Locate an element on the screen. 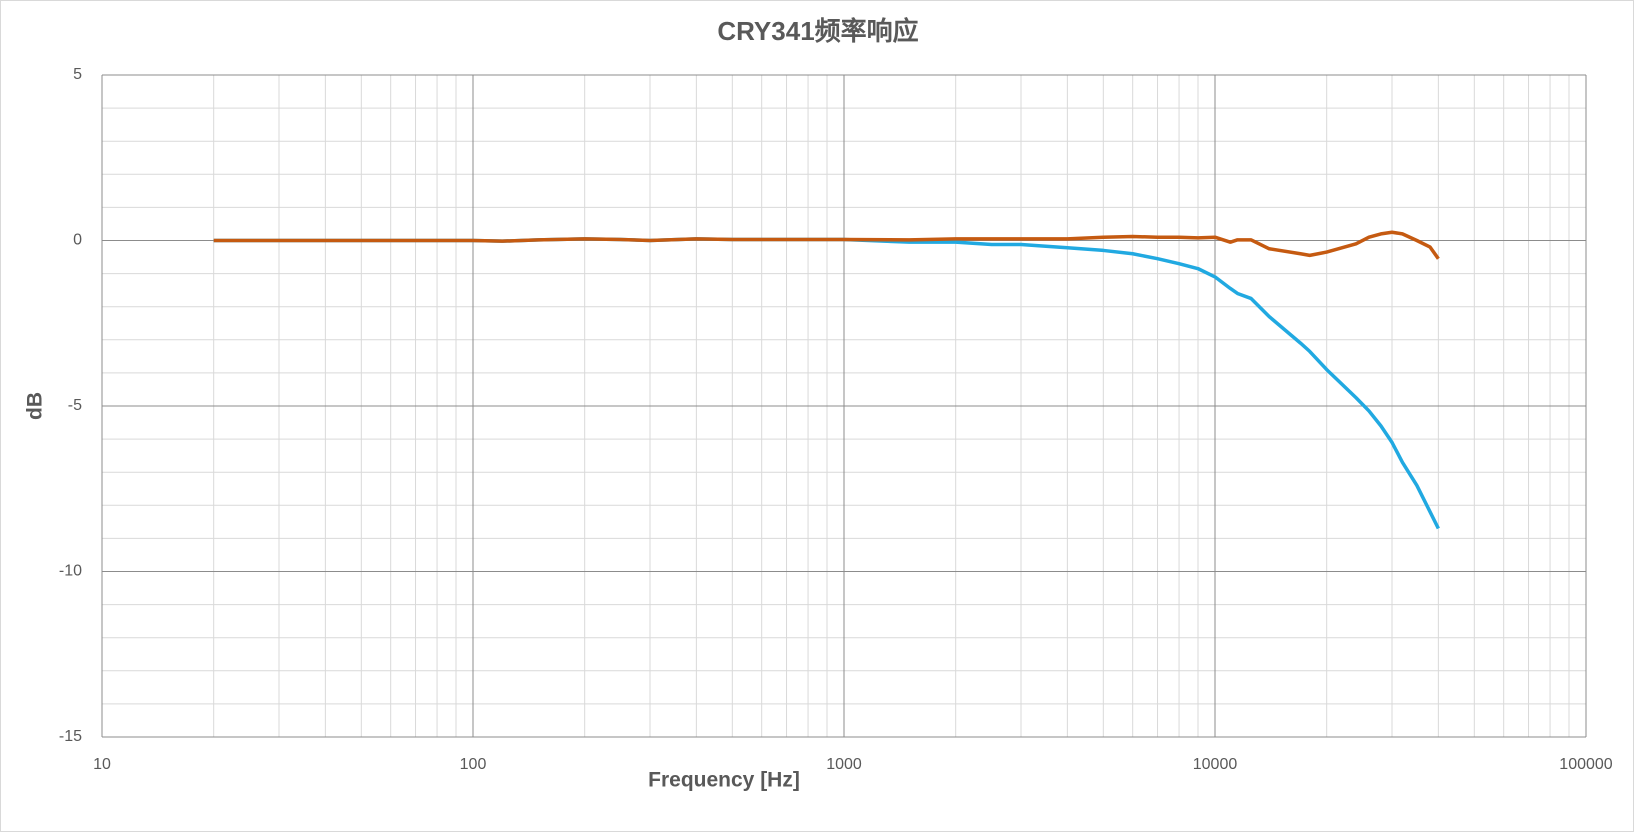 The image size is (1634, 832). y-tick-label: -5 is located at coordinates (75, 405).